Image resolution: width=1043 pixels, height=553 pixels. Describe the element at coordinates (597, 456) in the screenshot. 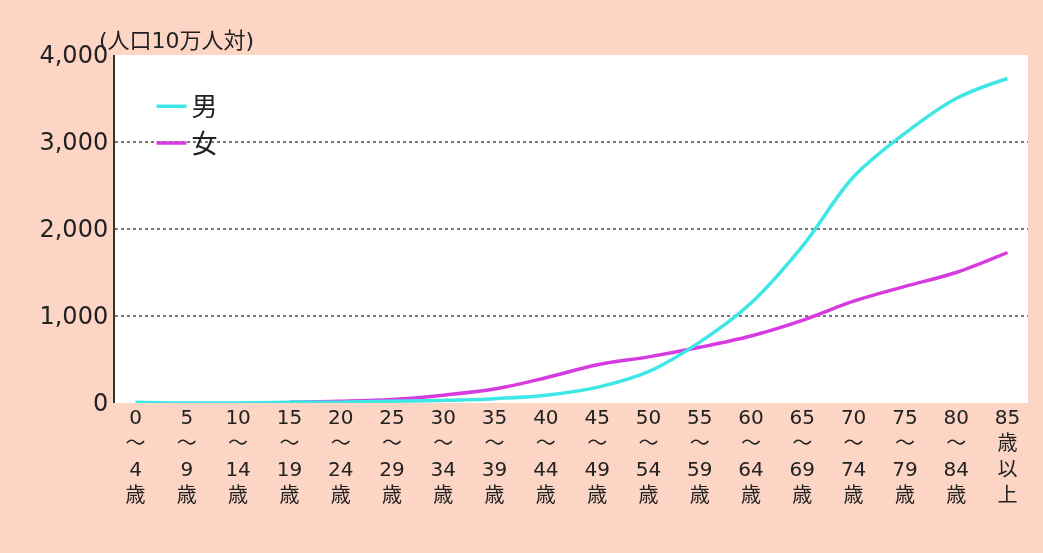

I see `x-tick-label: 45～49歳` at that location.